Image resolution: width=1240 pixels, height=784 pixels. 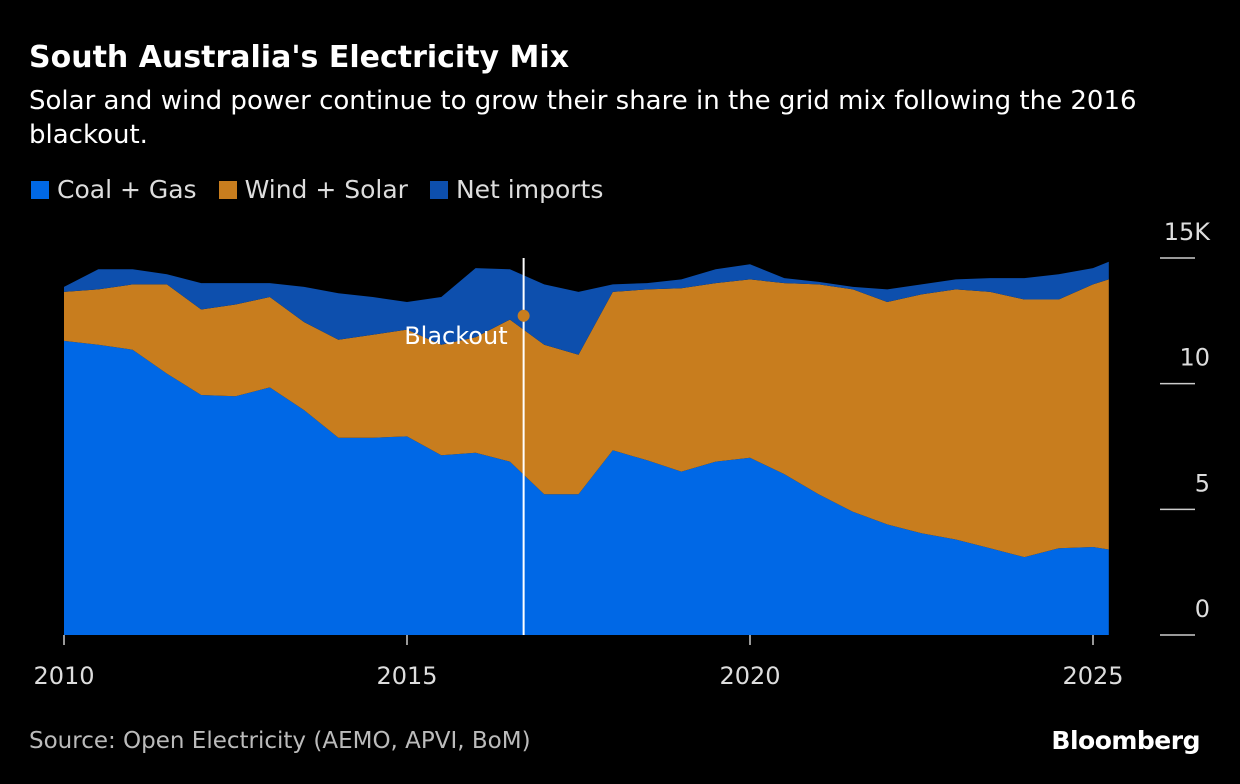 I want to click on legend: Coal + Gas Wind + Solar Net imports, so click(x=317, y=189).